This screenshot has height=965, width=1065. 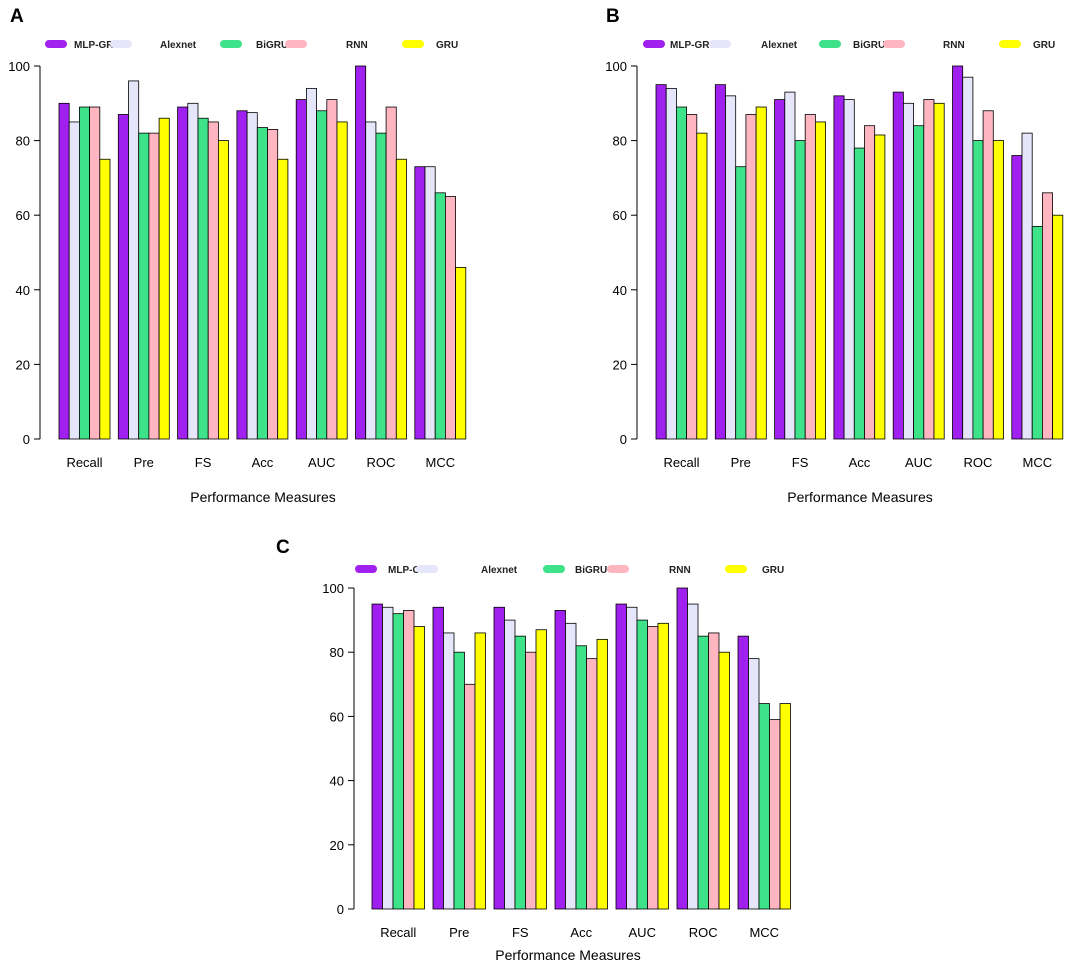 What do you see at coordinates (800, 462) in the screenshot?
I see `x-tick-label: FS` at bounding box center [800, 462].